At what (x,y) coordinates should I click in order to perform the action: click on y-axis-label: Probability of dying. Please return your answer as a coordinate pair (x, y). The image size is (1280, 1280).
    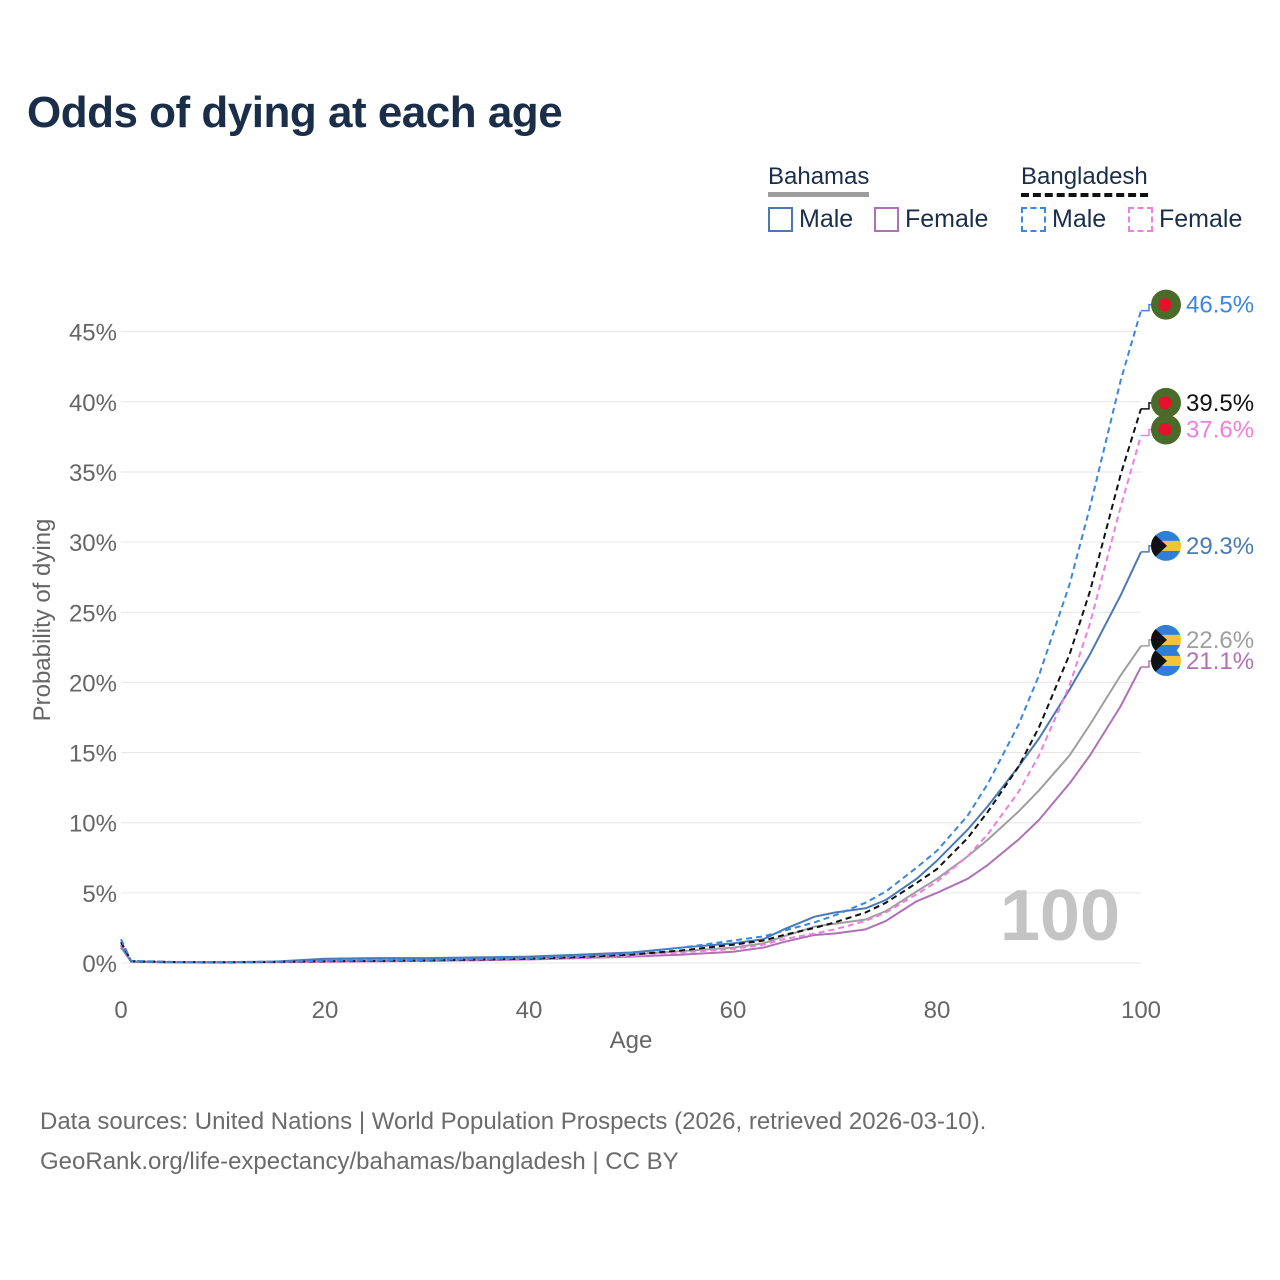
    Looking at the image, I should click on (42, 620).